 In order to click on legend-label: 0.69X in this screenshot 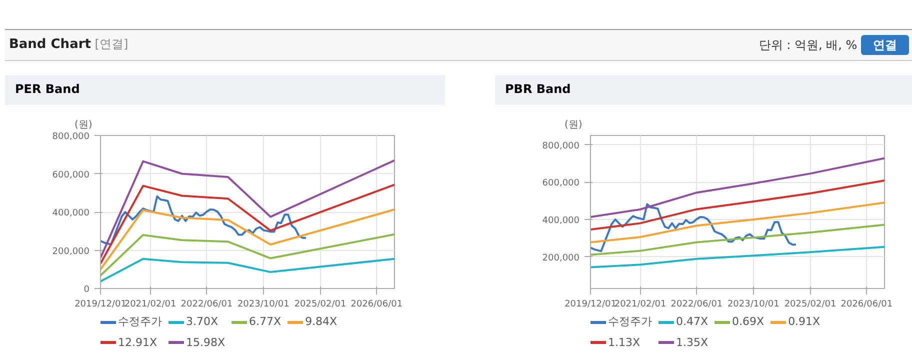, I will do `click(748, 321)`.